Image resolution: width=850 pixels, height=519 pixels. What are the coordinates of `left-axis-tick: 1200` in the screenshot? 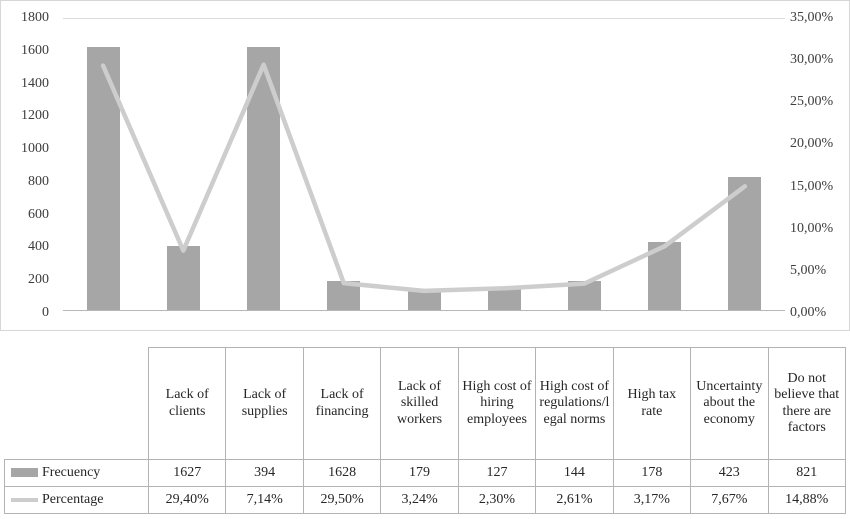 It's located at (35, 116).